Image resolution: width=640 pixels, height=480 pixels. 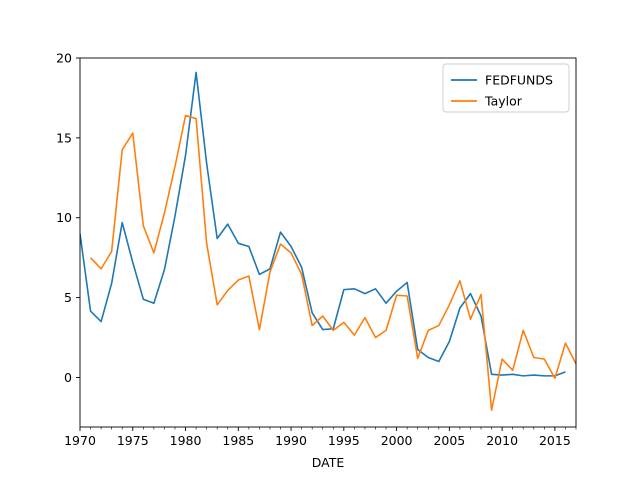 What do you see at coordinates (344, 440) in the screenshot?
I see `x-tick-label: 1995` at bounding box center [344, 440].